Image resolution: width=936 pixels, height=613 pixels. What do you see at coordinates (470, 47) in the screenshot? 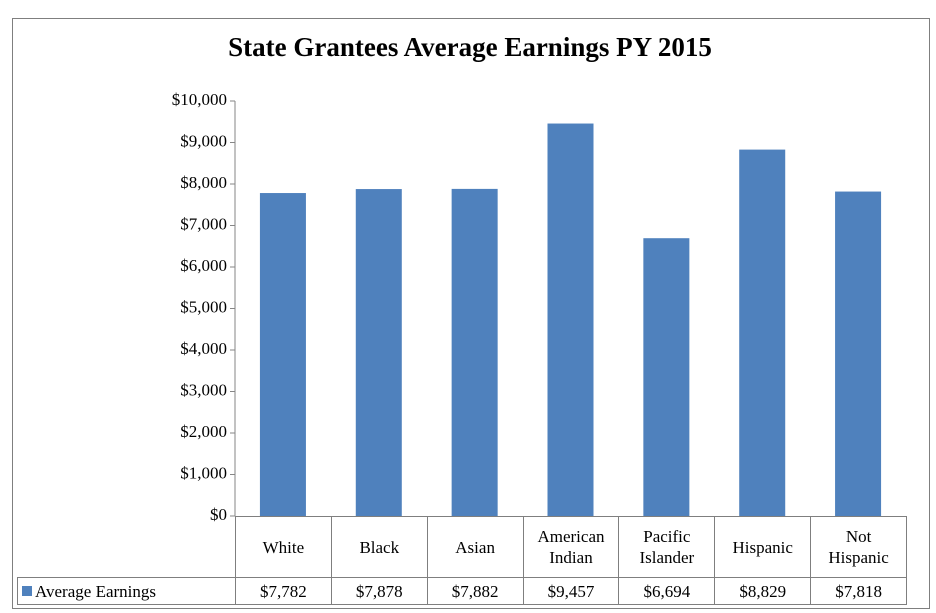
I see `chart-title: State Grantees Average Earnings PY 2015` at bounding box center [470, 47].